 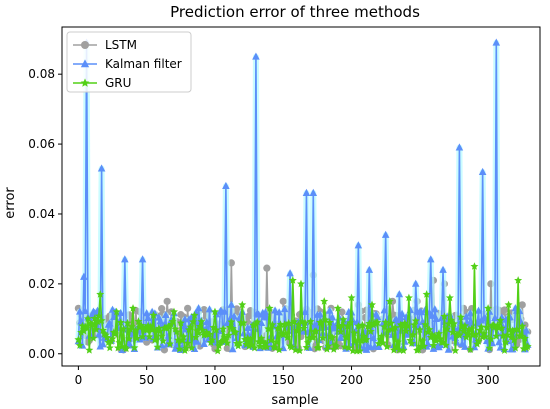 I want to click on legend-label: GRU, so click(x=118, y=83).